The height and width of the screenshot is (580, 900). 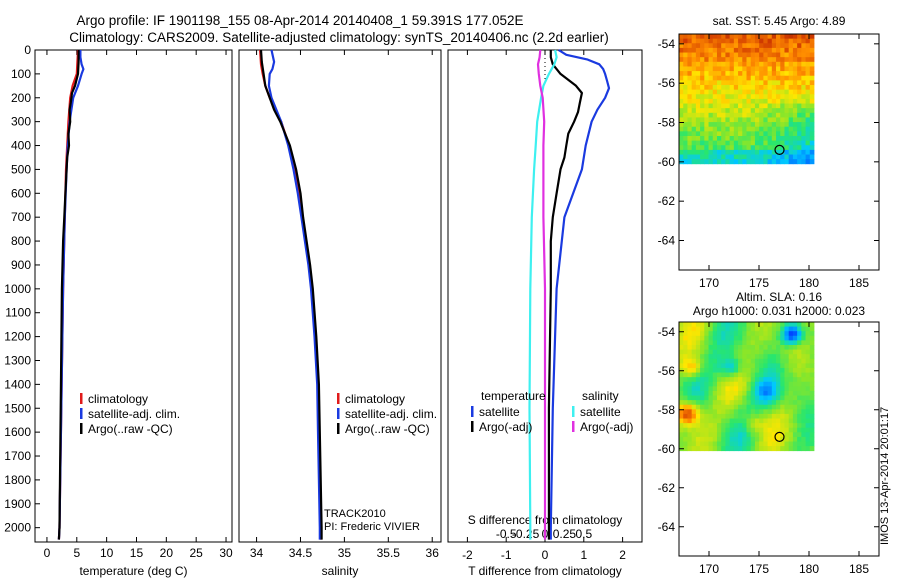 I want to click on temp-argo-diff-line, so click(x=565, y=295).